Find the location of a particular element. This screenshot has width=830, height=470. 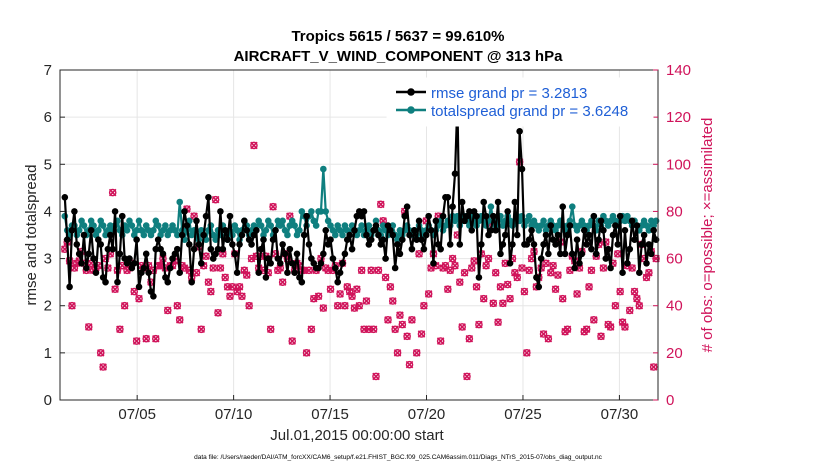

y-right-tick-label-4: 80 is located at coordinates (674, 211).